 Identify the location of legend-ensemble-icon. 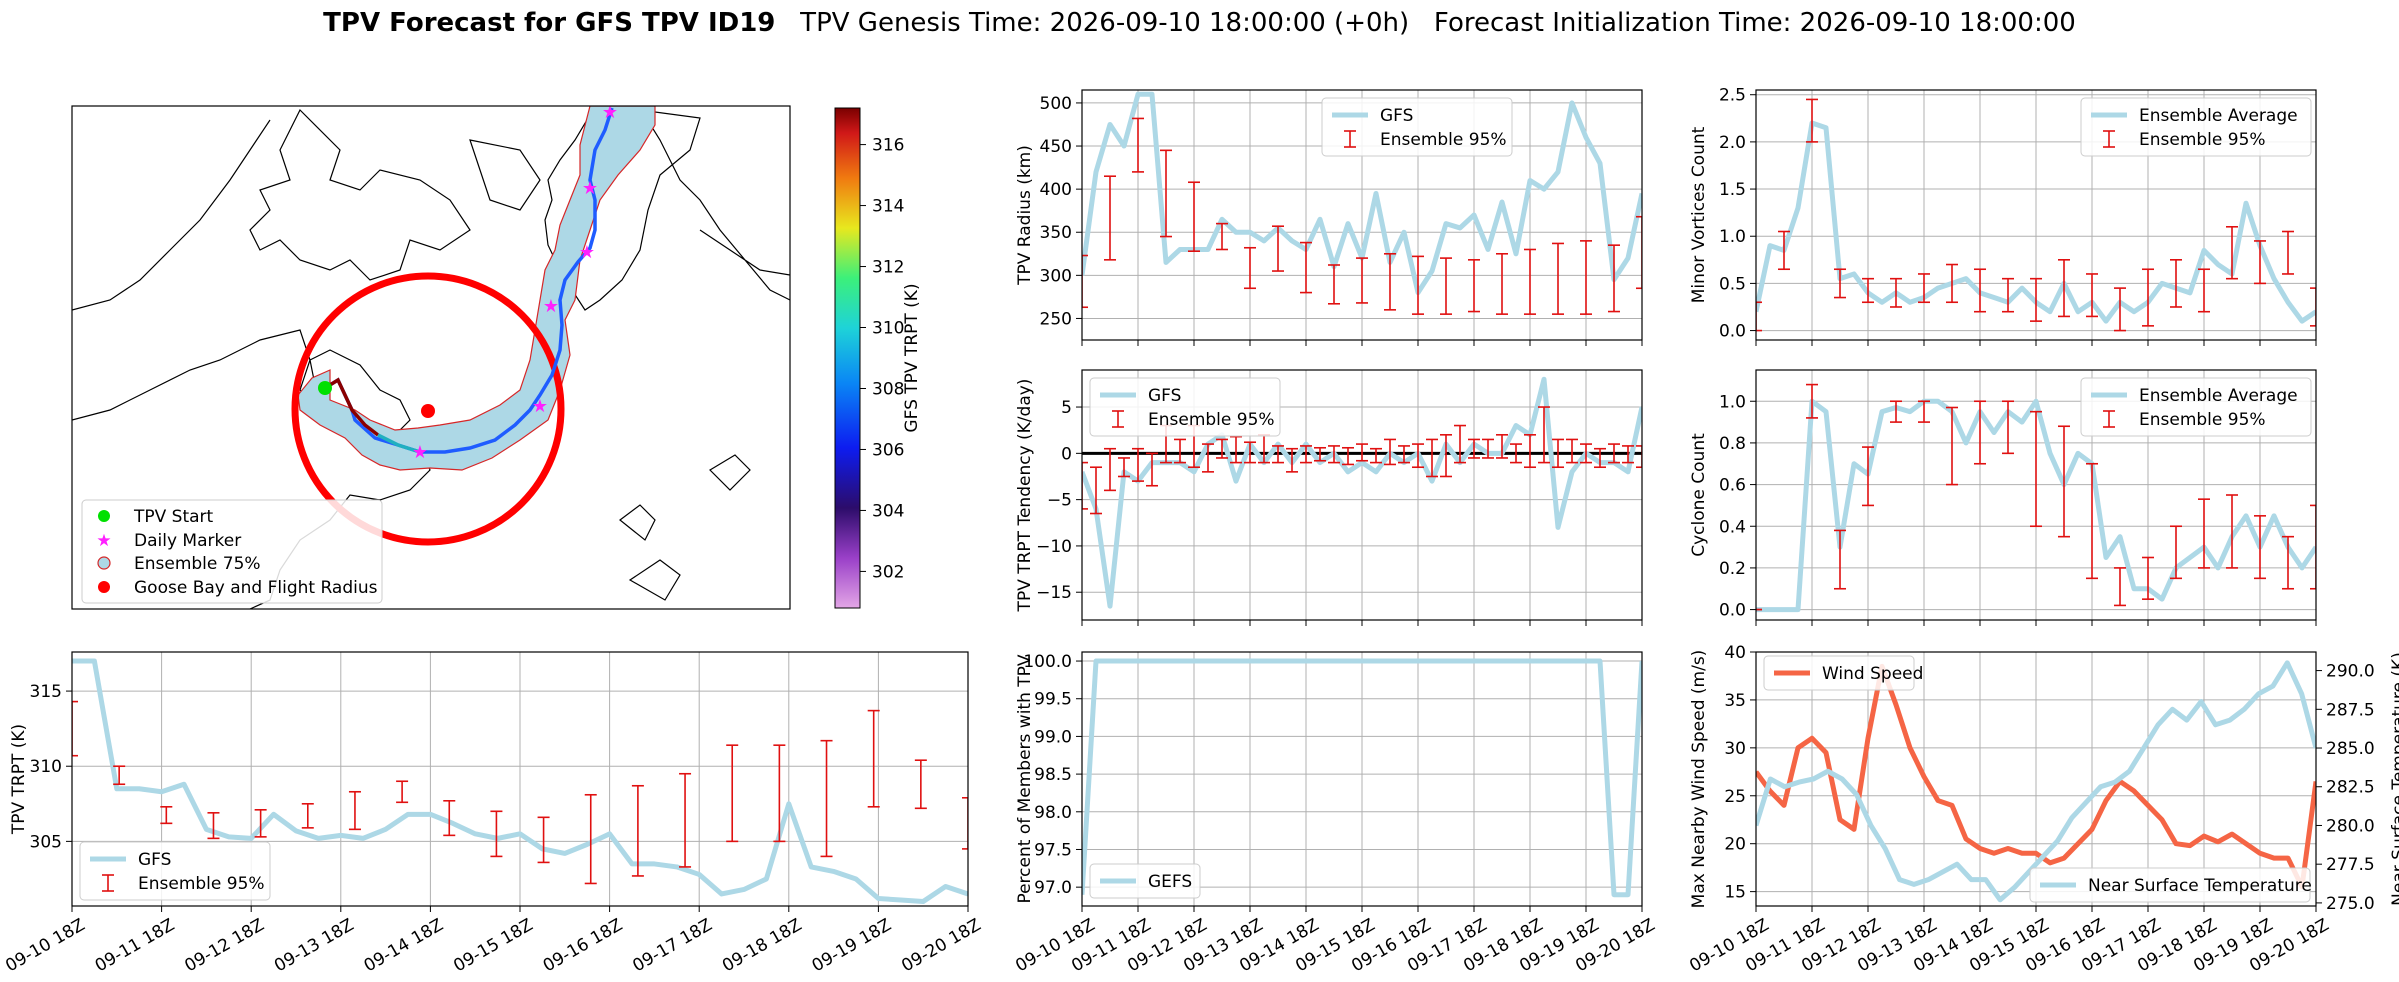
(104, 563).